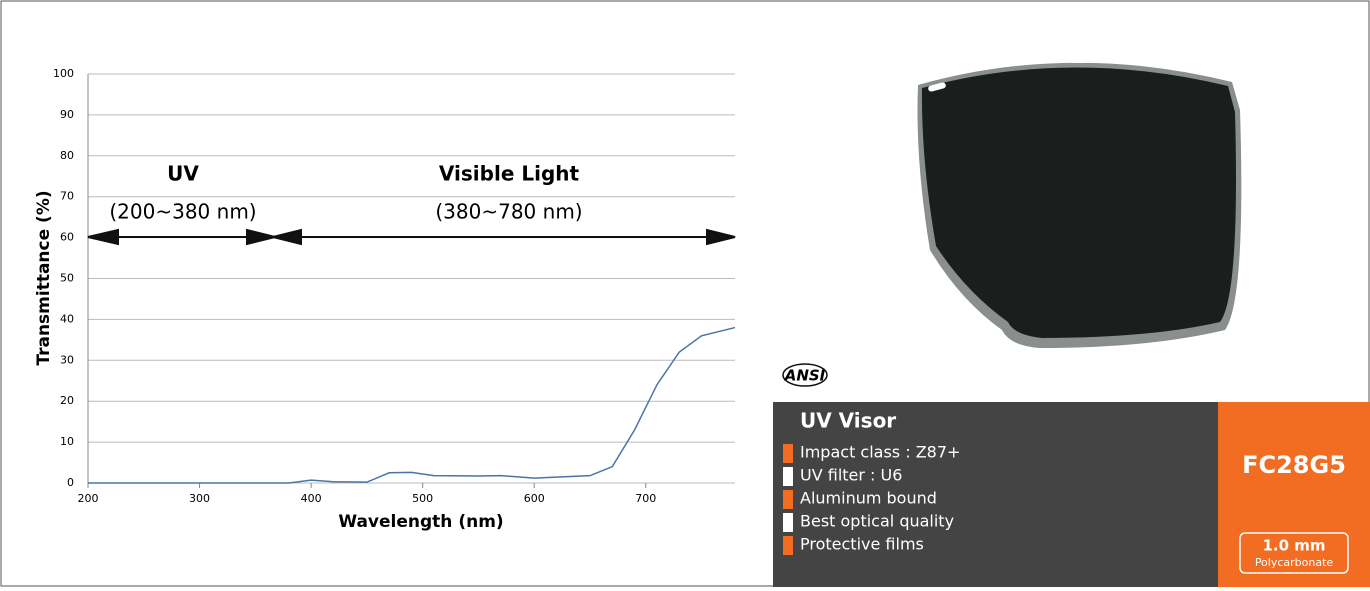 Image resolution: width=1370 pixels, height=591 pixels. I want to click on y-axis-title: Transmittance (%), so click(44, 277).